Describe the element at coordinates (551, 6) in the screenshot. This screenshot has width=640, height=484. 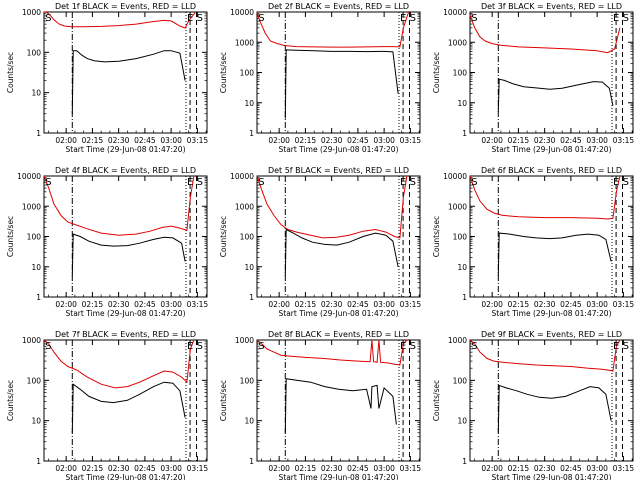
I see `chart-title: Det 3f BLACK = Events, RED = LLD` at that location.